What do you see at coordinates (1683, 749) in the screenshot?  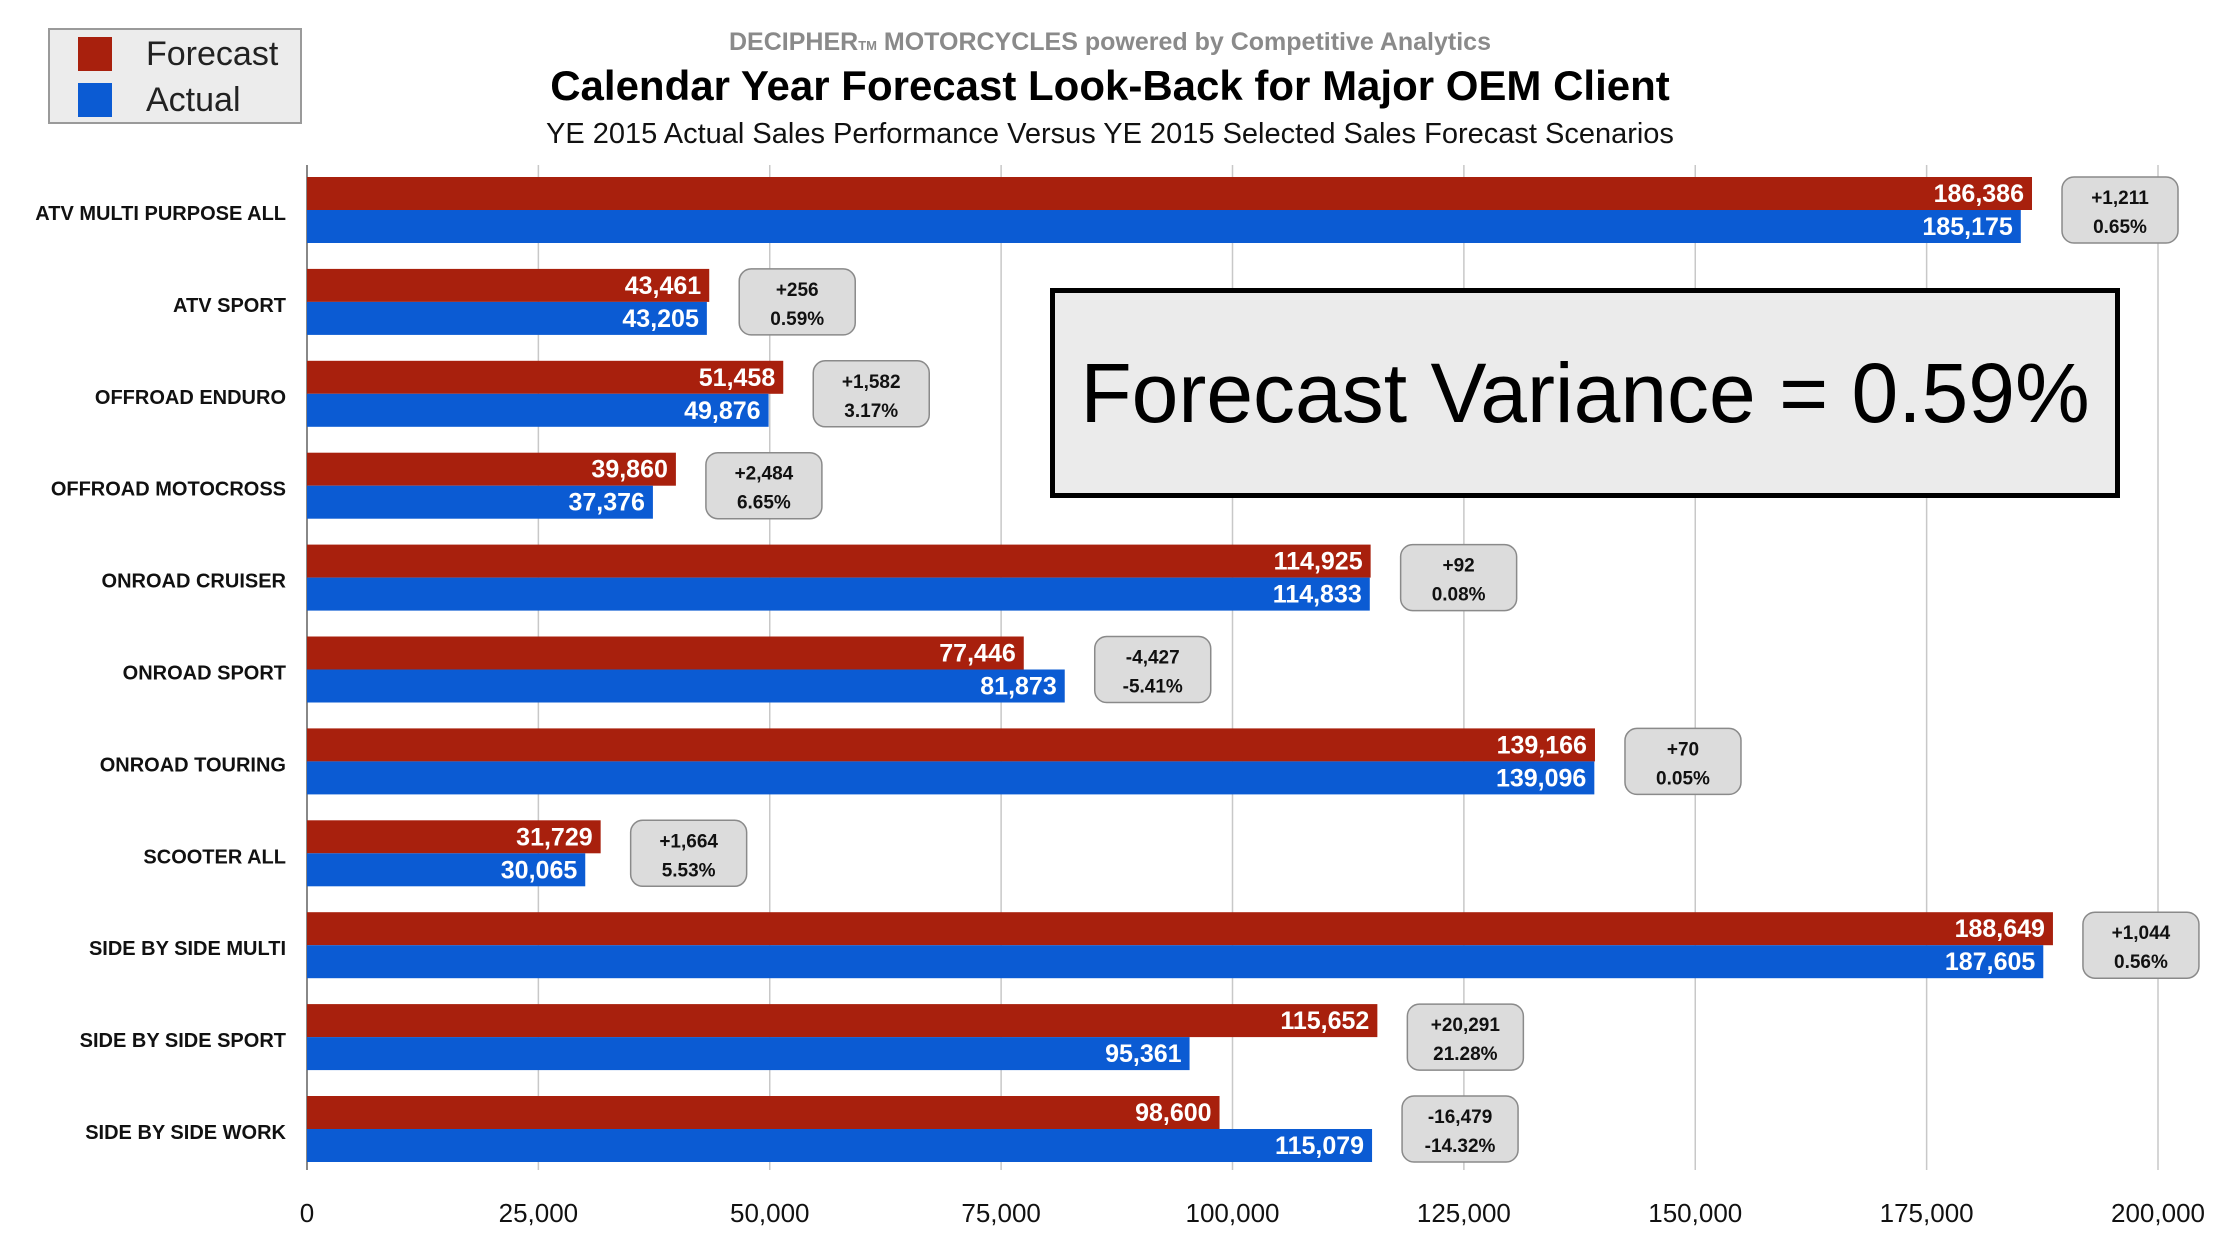 I see `variance-diff-label-onroad-touring: +70` at bounding box center [1683, 749].